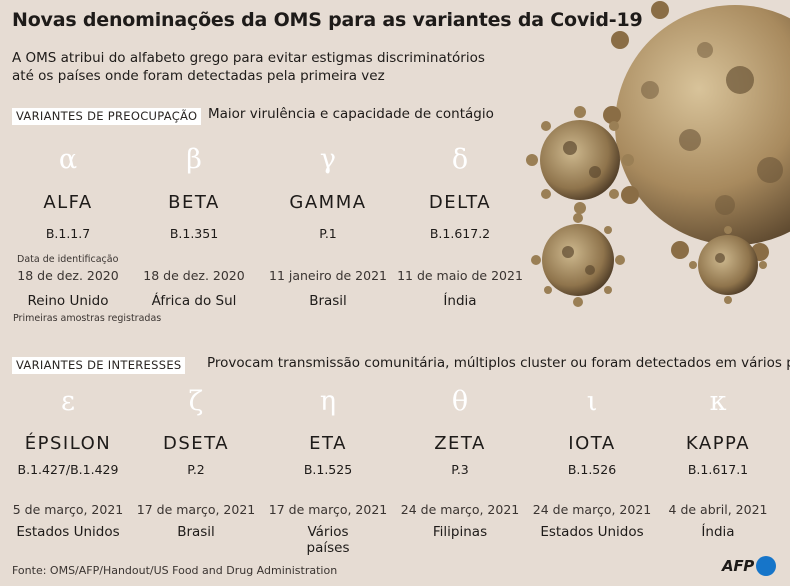 The height and width of the screenshot is (586, 790). I want to click on identification-date: 11 de maio de 2021, so click(460, 275).